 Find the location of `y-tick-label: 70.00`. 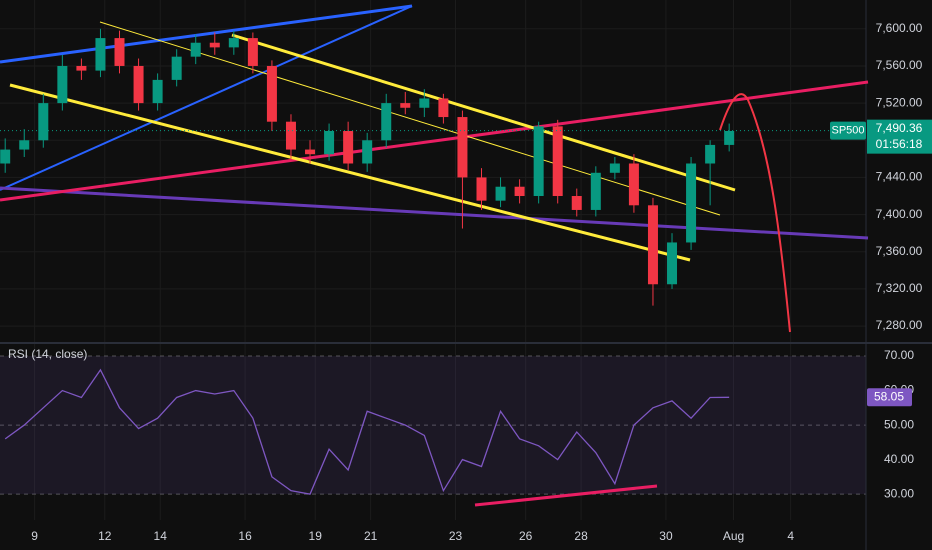

y-tick-label: 70.00 is located at coordinates (899, 355).